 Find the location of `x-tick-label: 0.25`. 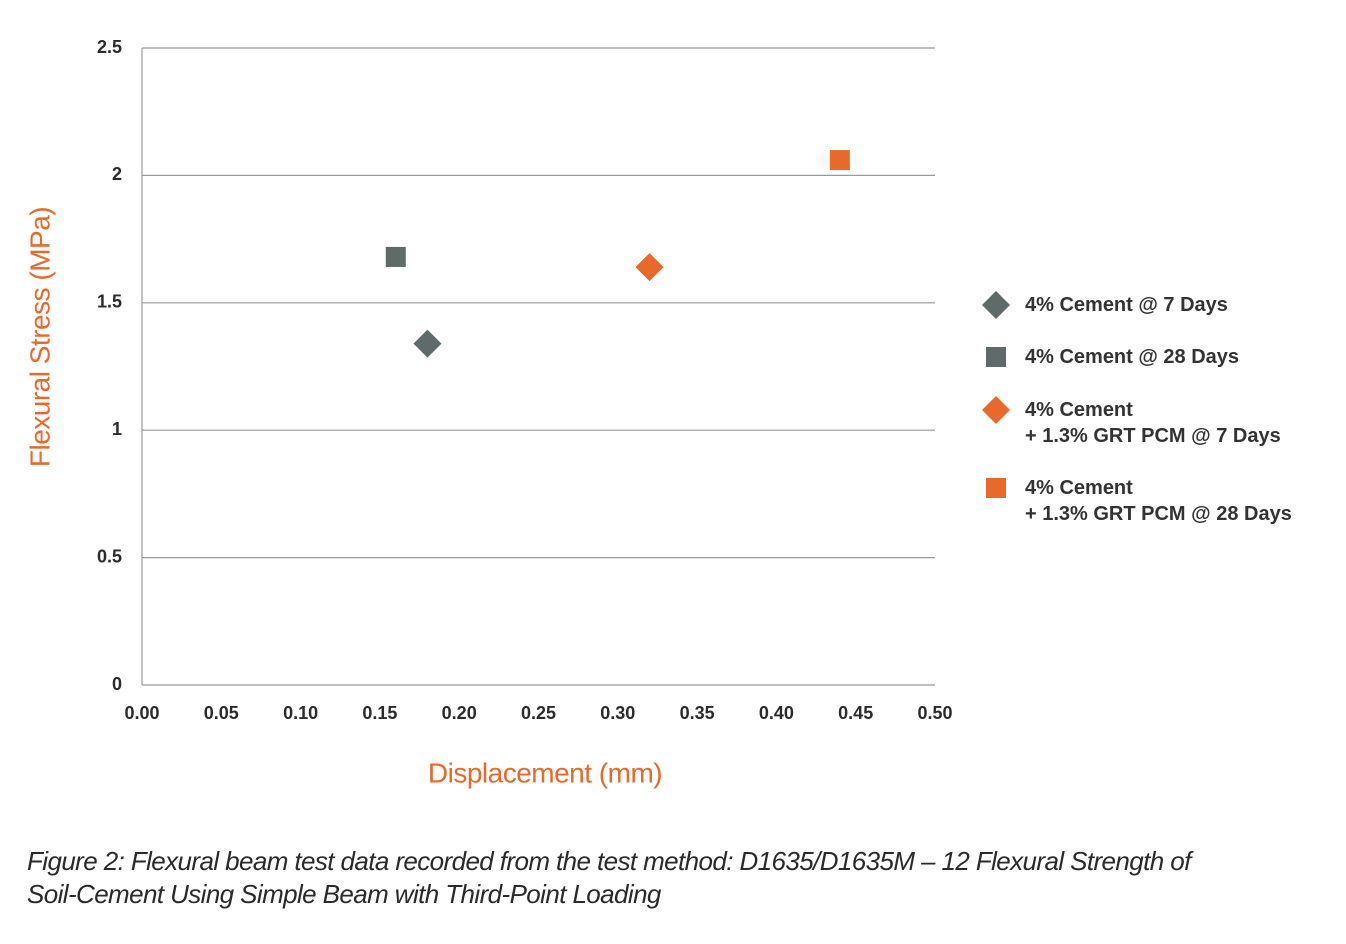

x-tick-label: 0.25 is located at coordinates (538, 713).